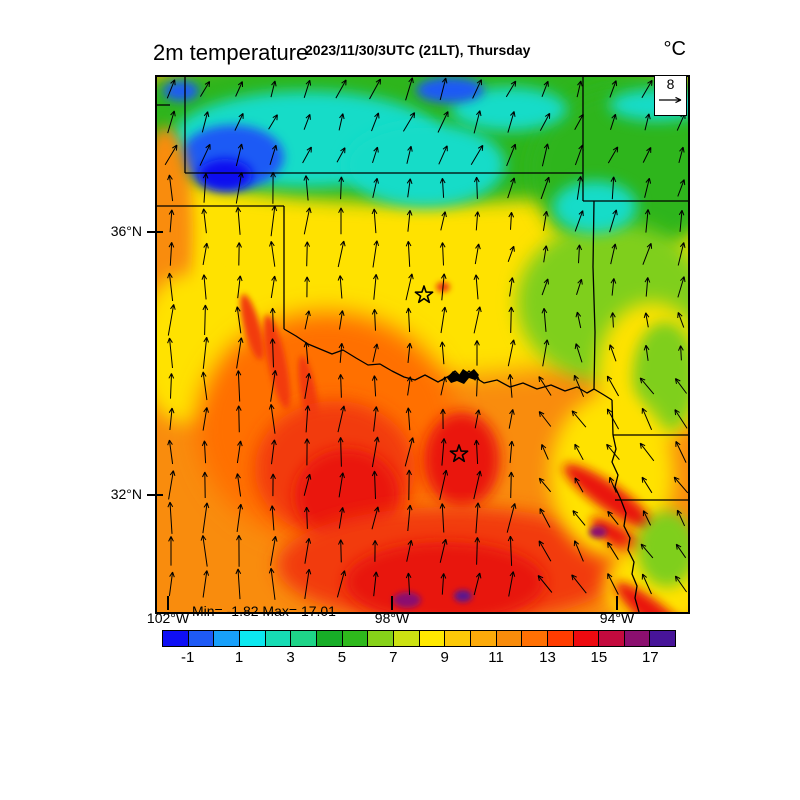 The height and width of the screenshot is (800, 800). I want to click on units-label: °C, so click(674, 49).